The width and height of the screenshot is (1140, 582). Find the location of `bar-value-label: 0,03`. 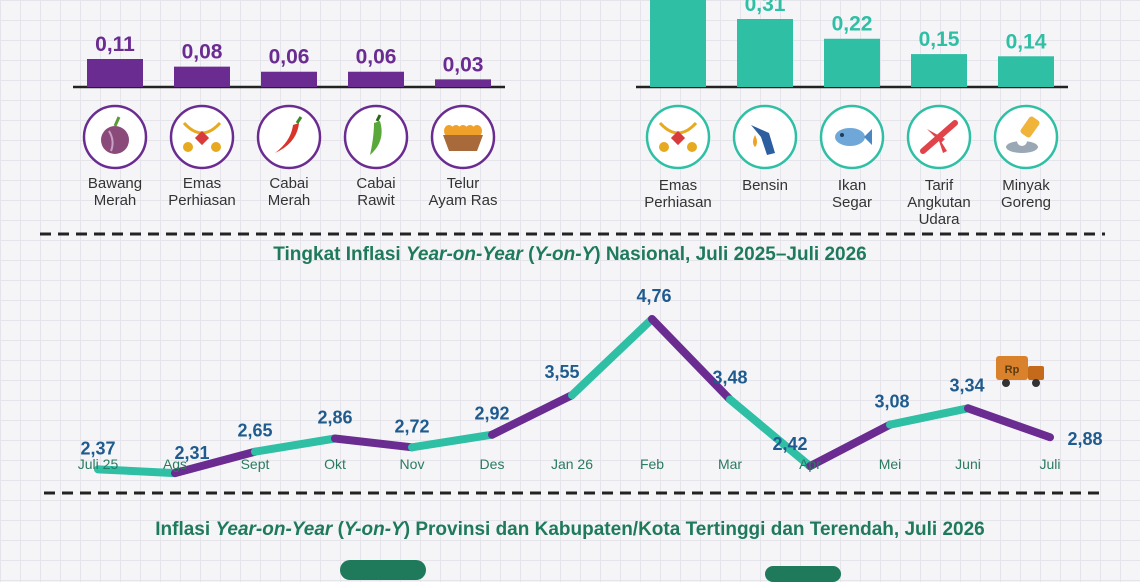

bar-value-label: 0,03 is located at coordinates (463, 64).